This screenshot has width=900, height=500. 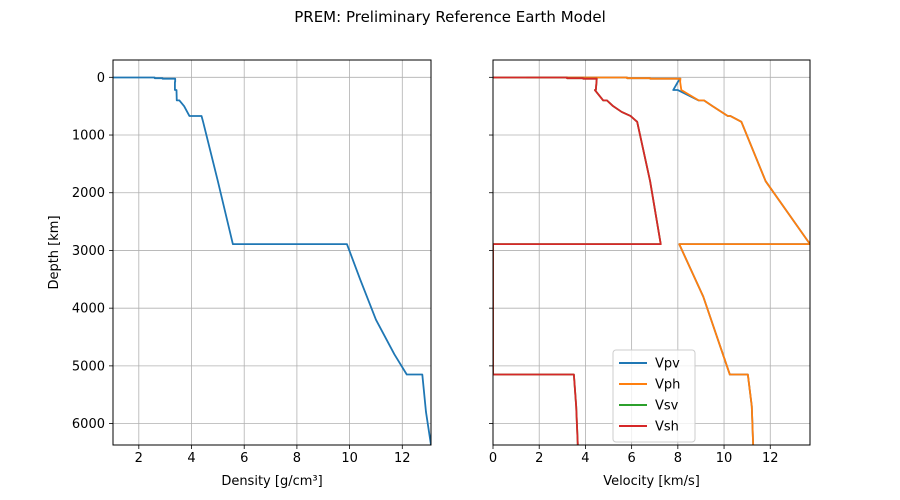 I want to click on density-x-axis-label: Density [g/cm³], so click(x=271, y=481).